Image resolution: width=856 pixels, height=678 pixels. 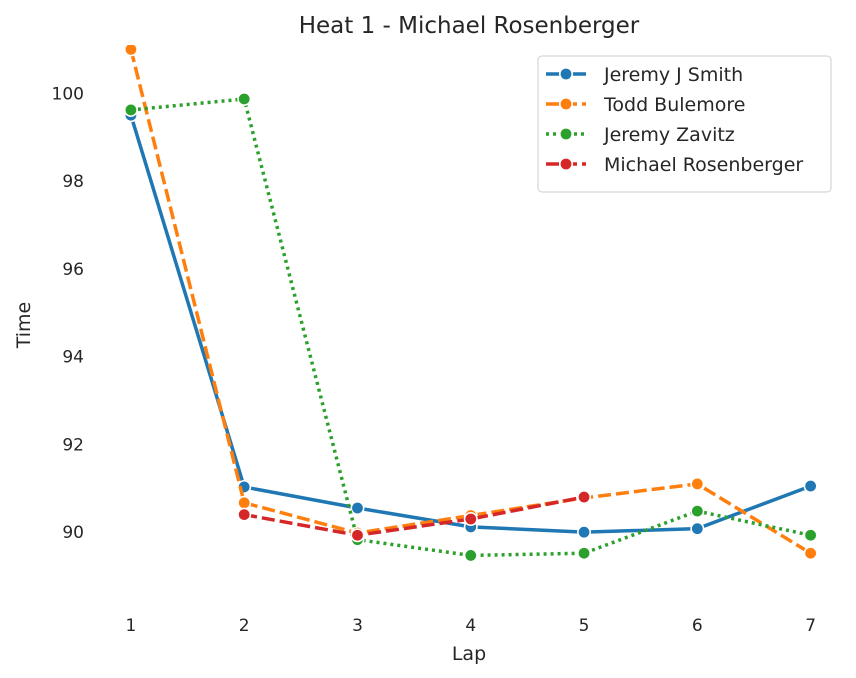 What do you see at coordinates (68, 313) in the screenshot?
I see `y-axis: 90 92 94 96 98 100` at bounding box center [68, 313].